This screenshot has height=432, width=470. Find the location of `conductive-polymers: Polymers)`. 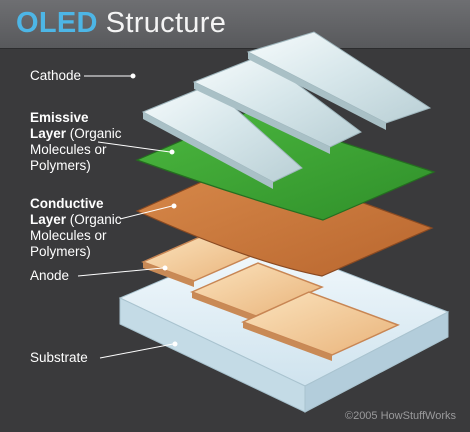

conductive-polymers: Polymers) is located at coordinates (60, 251).